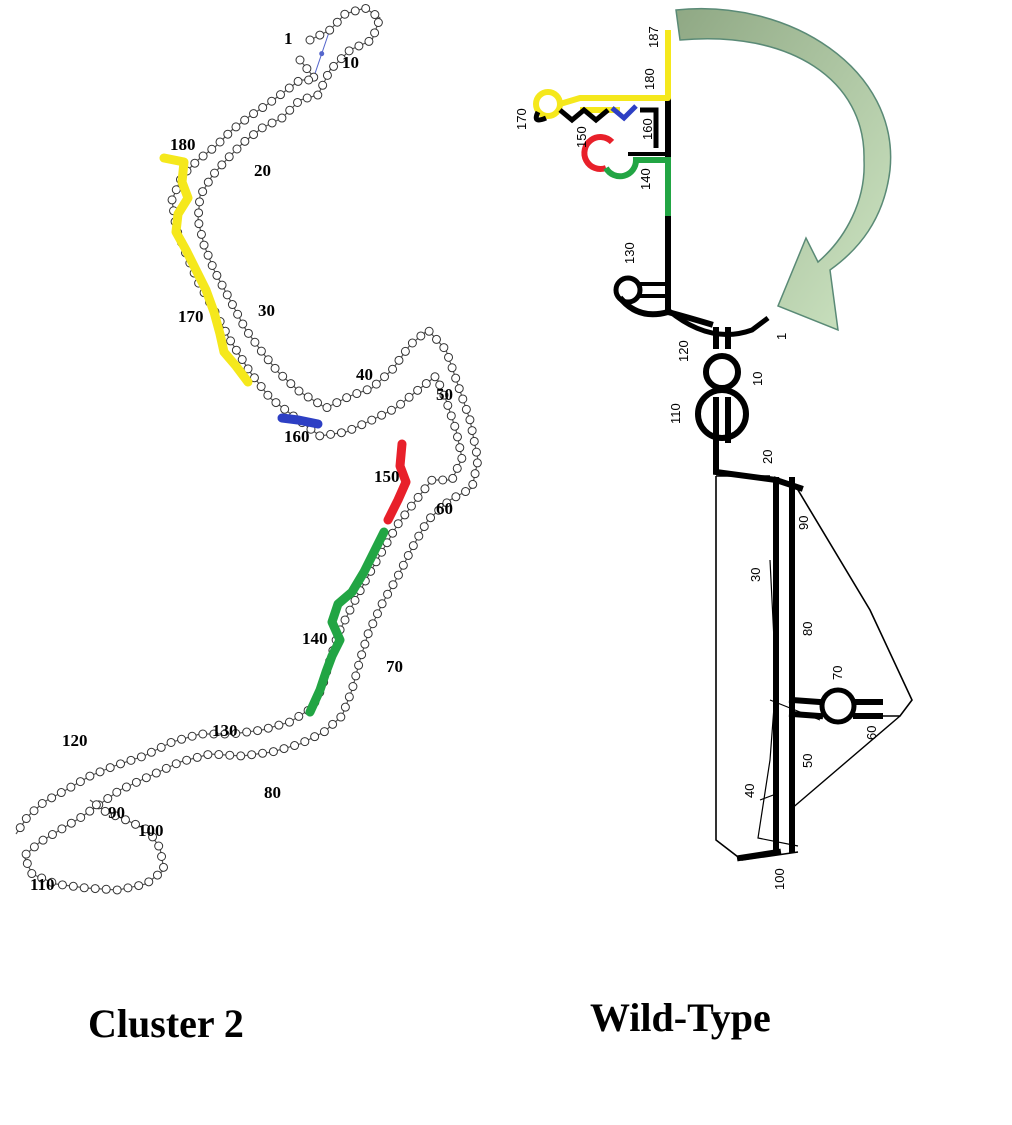 Image resolution: width=1012 pixels, height=1125 pixels. I want to click on wildtype-label: 120, so click(683, 351).